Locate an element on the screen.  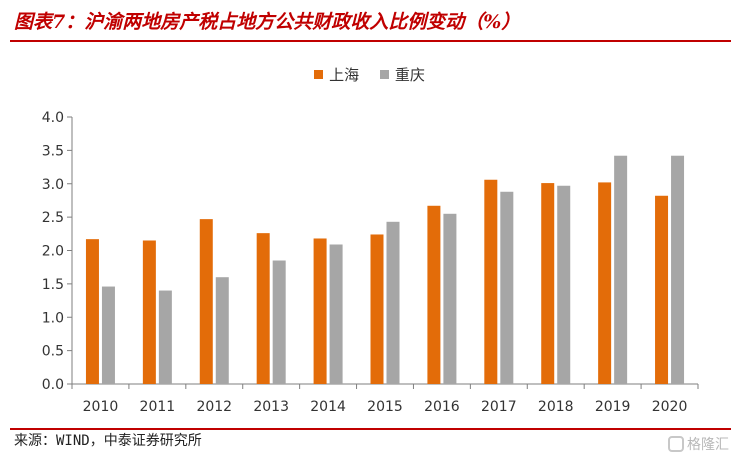
bar-shanghai-2019 is located at coordinates (605, 283).